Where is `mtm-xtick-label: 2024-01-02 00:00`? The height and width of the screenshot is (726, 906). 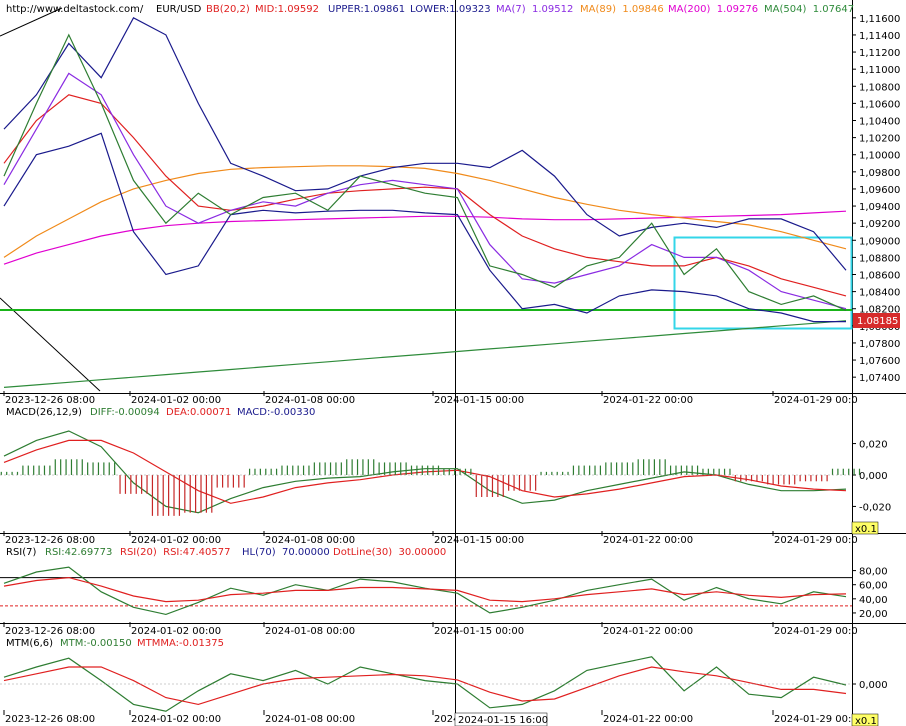 mtm-xtick-label: 2024-01-02 00:00 is located at coordinates (176, 719).